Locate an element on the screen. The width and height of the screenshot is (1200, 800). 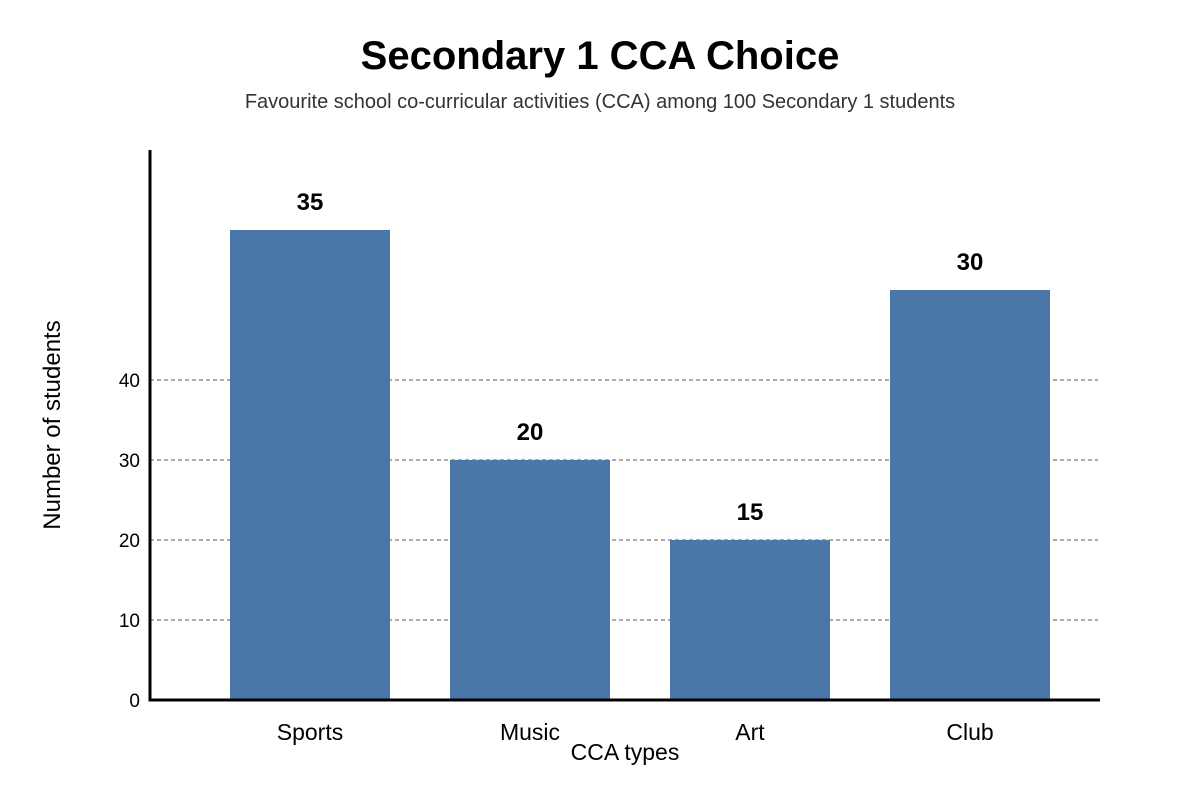
data-label-art: 15 is located at coordinates (750, 512).